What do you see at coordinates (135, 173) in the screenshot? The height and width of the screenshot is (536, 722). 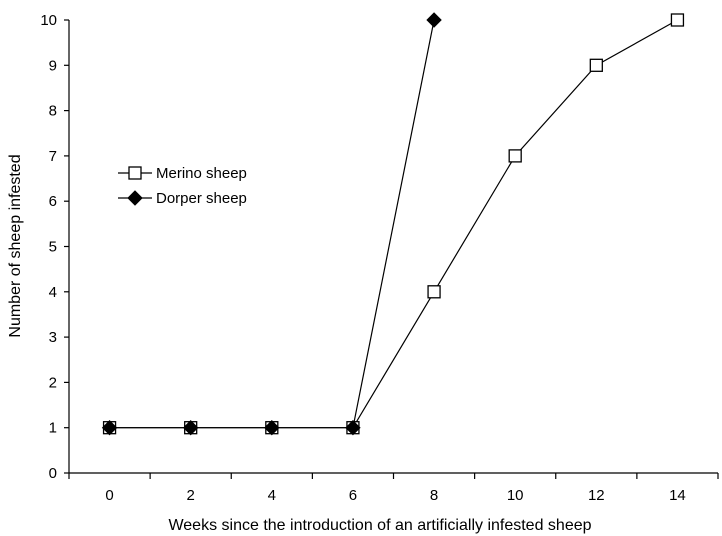 I see `legend-square-icon` at bounding box center [135, 173].